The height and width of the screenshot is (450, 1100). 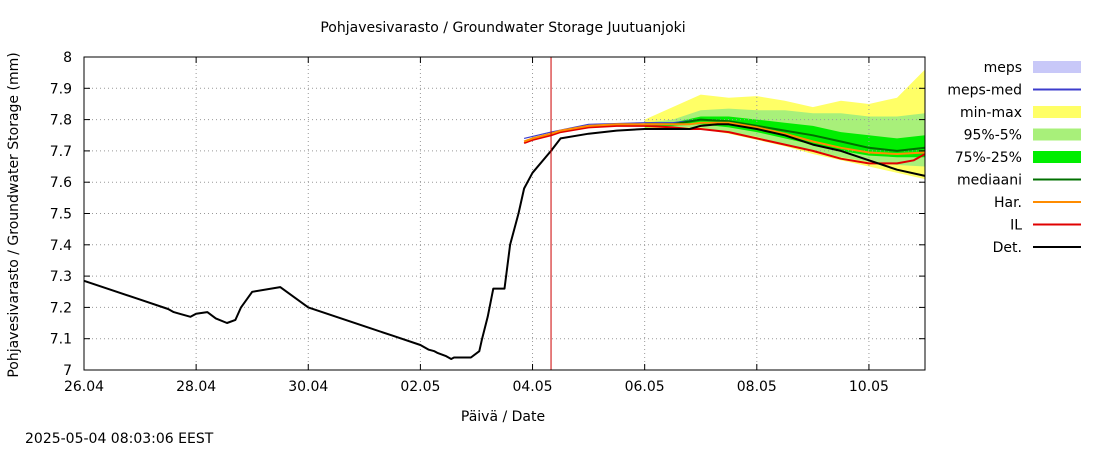 I want to click on legend-item-meps_med: meps-med, so click(x=1014, y=91).